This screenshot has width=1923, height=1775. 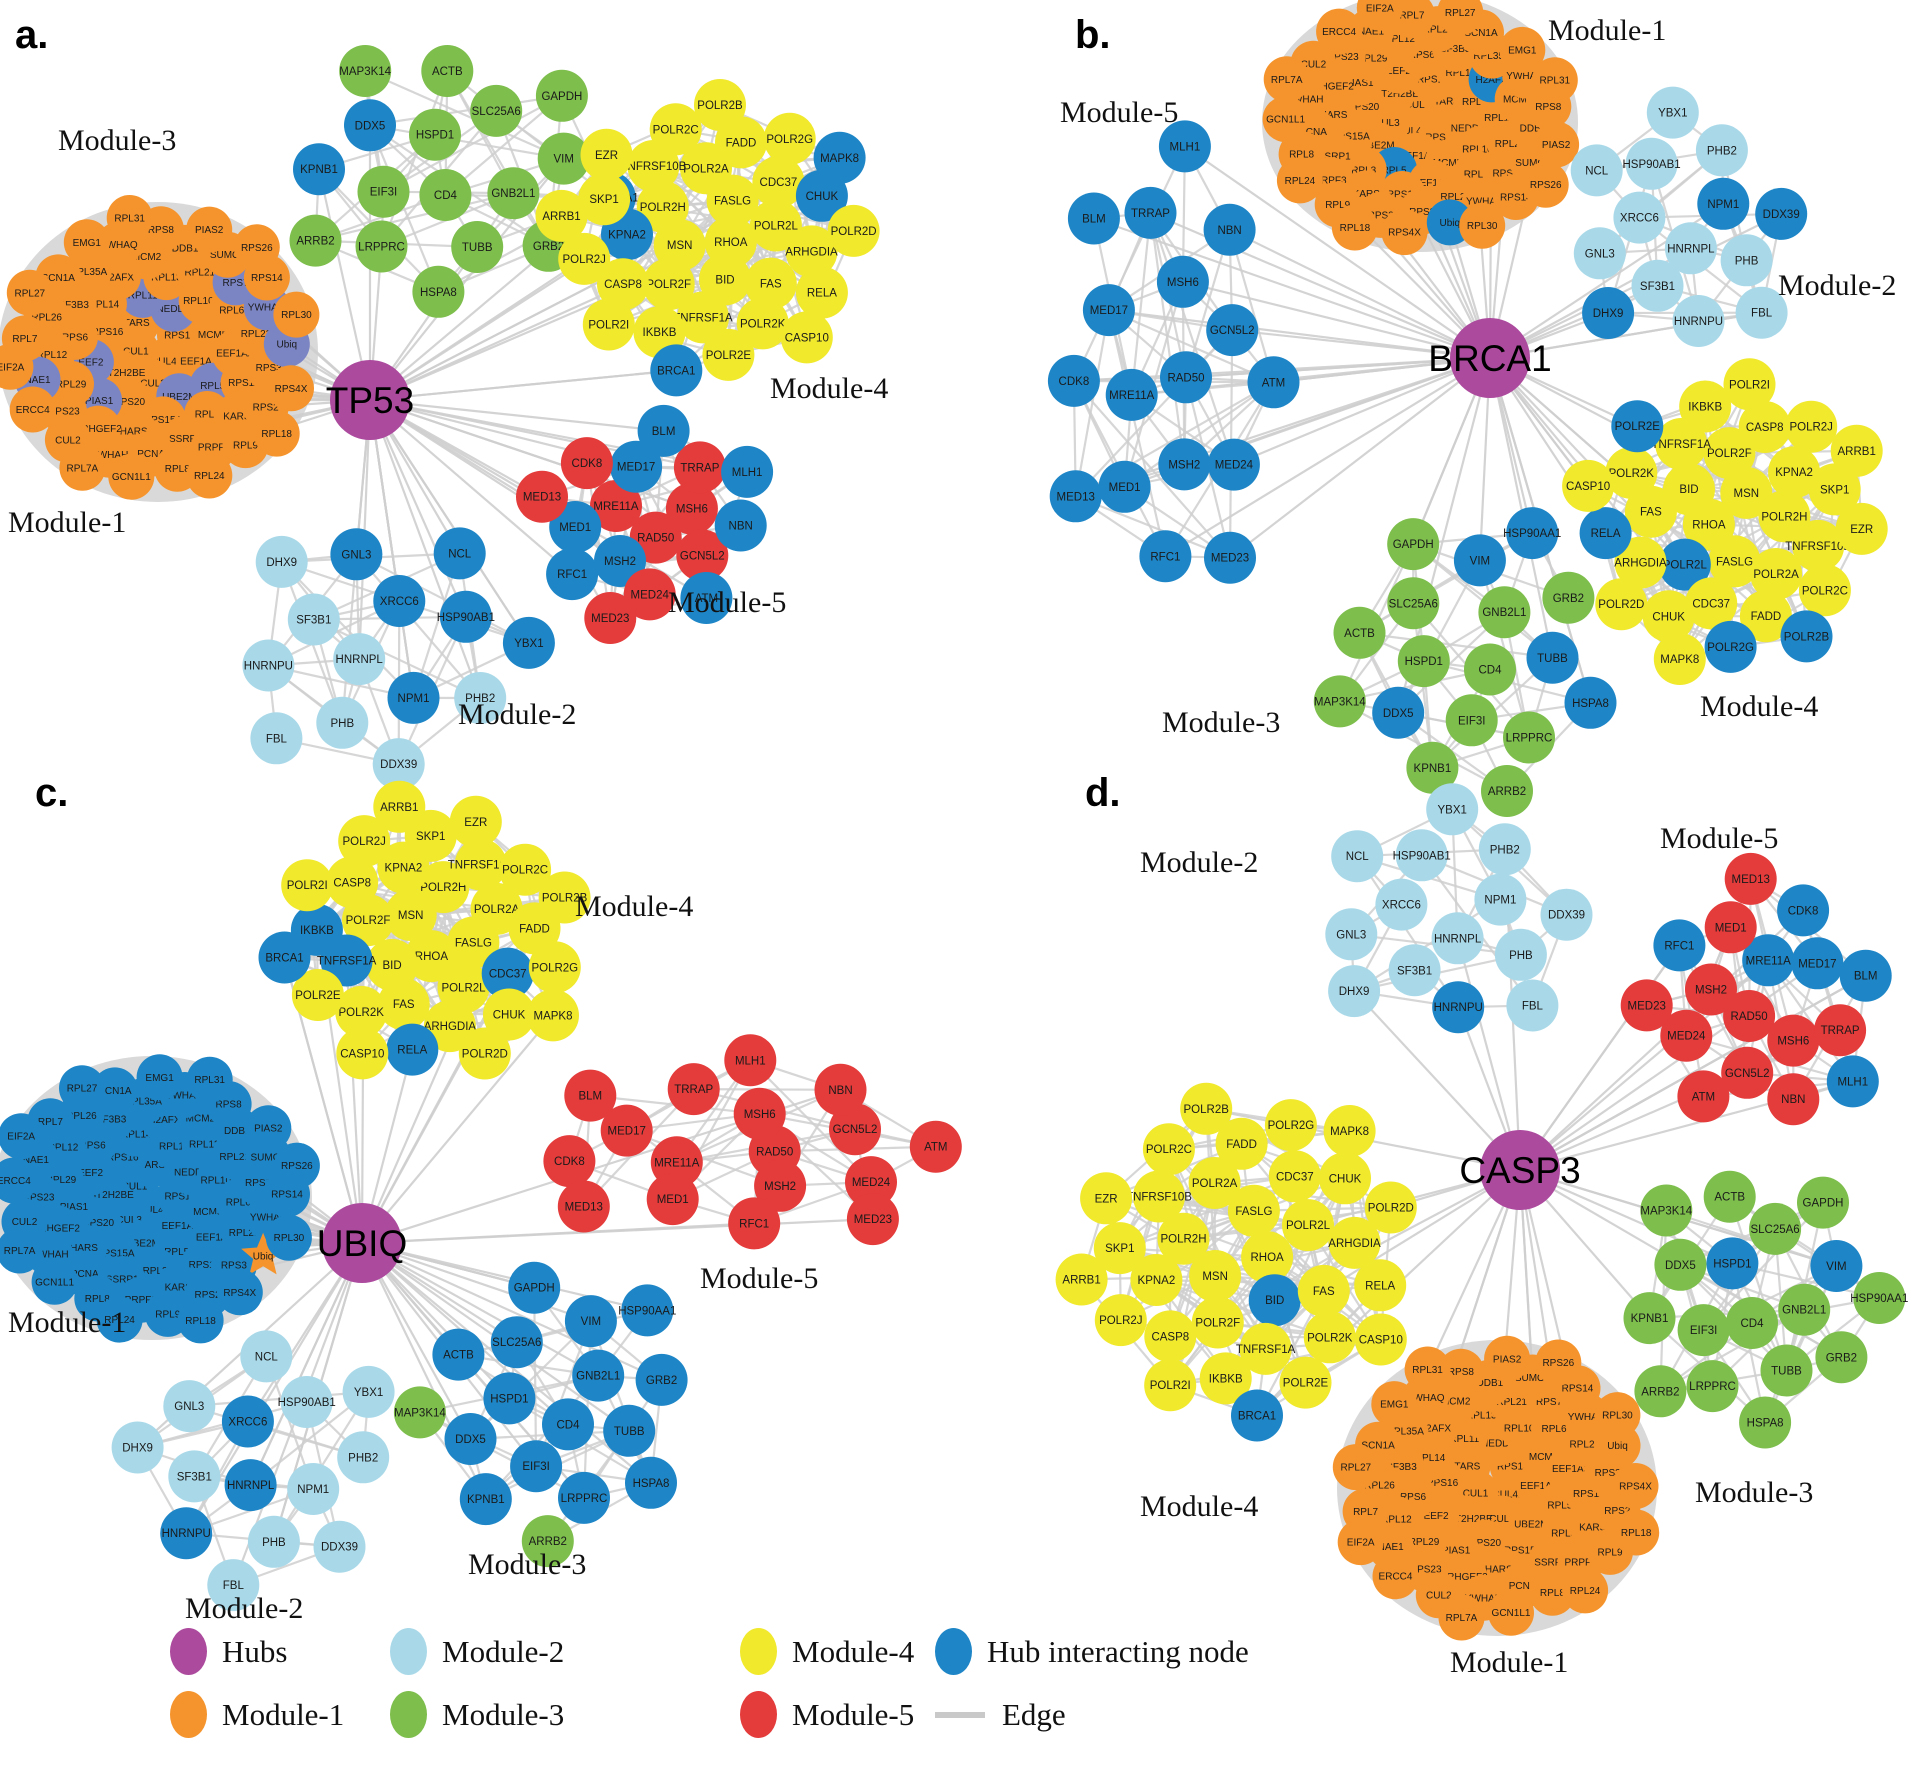 What do you see at coordinates (1092, 1651) in the screenshot?
I see `legend-item-hub-interacting: Hub interacting node` at bounding box center [1092, 1651].